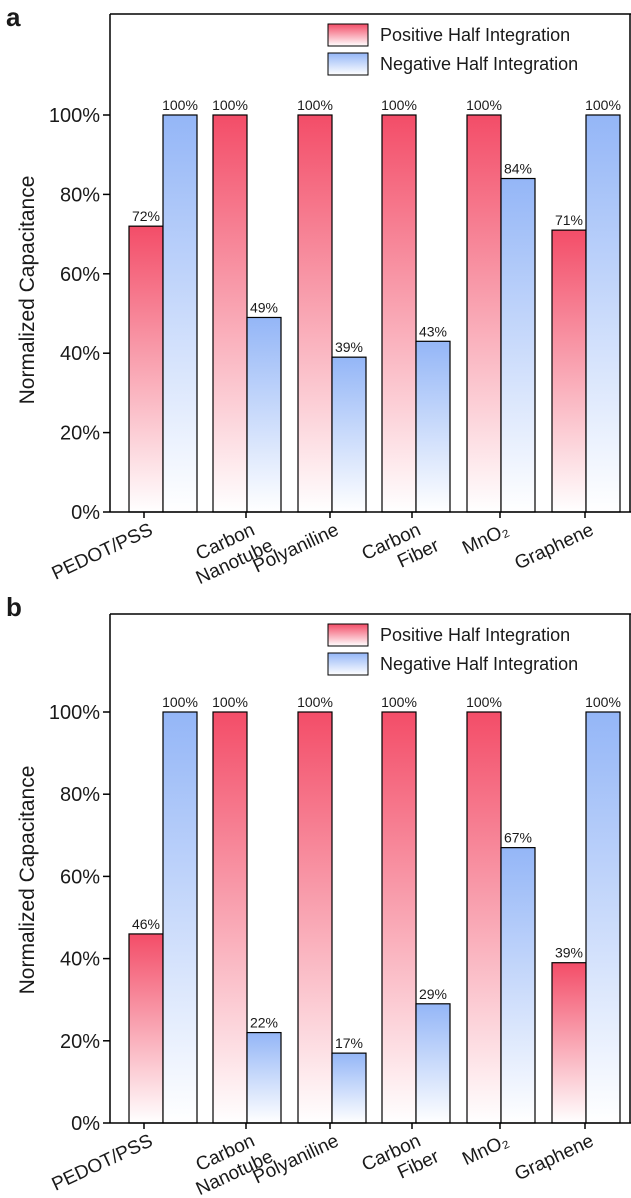 The height and width of the screenshot is (1198, 631). I want to click on panel-letter: a, so click(13, 17).